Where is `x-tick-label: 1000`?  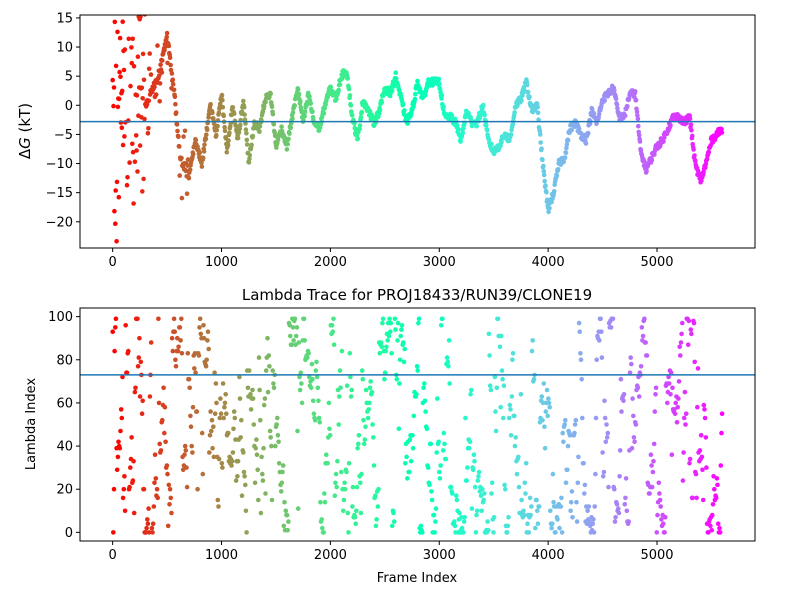
x-tick-label: 1000 is located at coordinates (221, 555).